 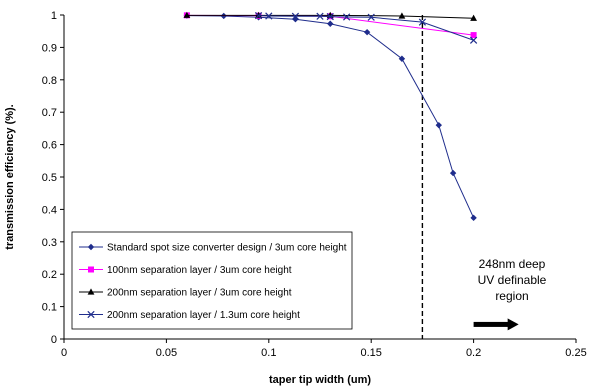 What do you see at coordinates (49, 178) in the screenshot?
I see `y-tick-label: 0.5` at bounding box center [49, 178].